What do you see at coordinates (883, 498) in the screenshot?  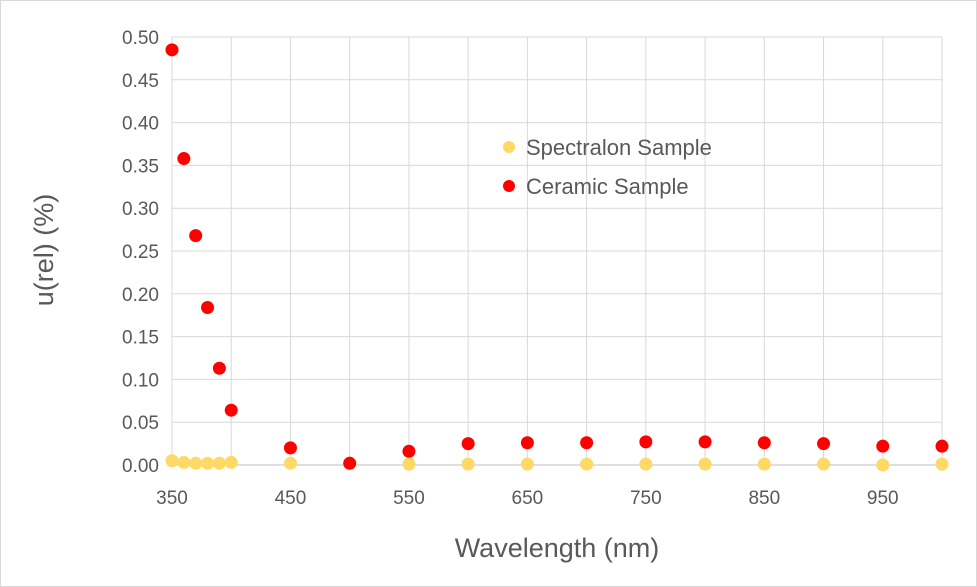 I see `x-tick-label: 950` at bounding box center [883, 498].